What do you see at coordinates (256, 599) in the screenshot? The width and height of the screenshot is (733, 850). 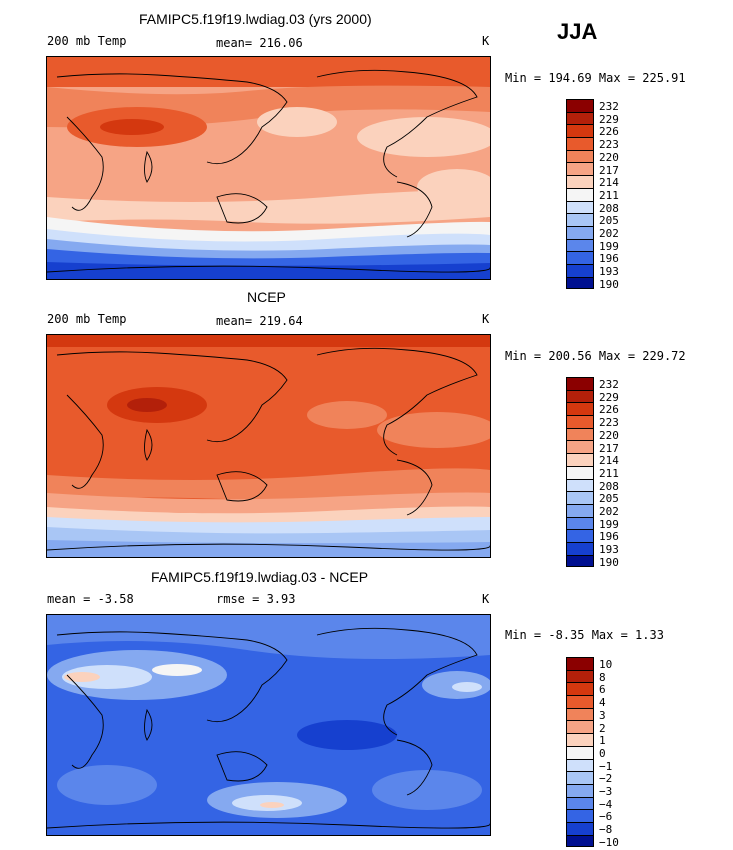 I see `panel-rmse-label: rmse = 3.93` at bounding box center [256, 599].